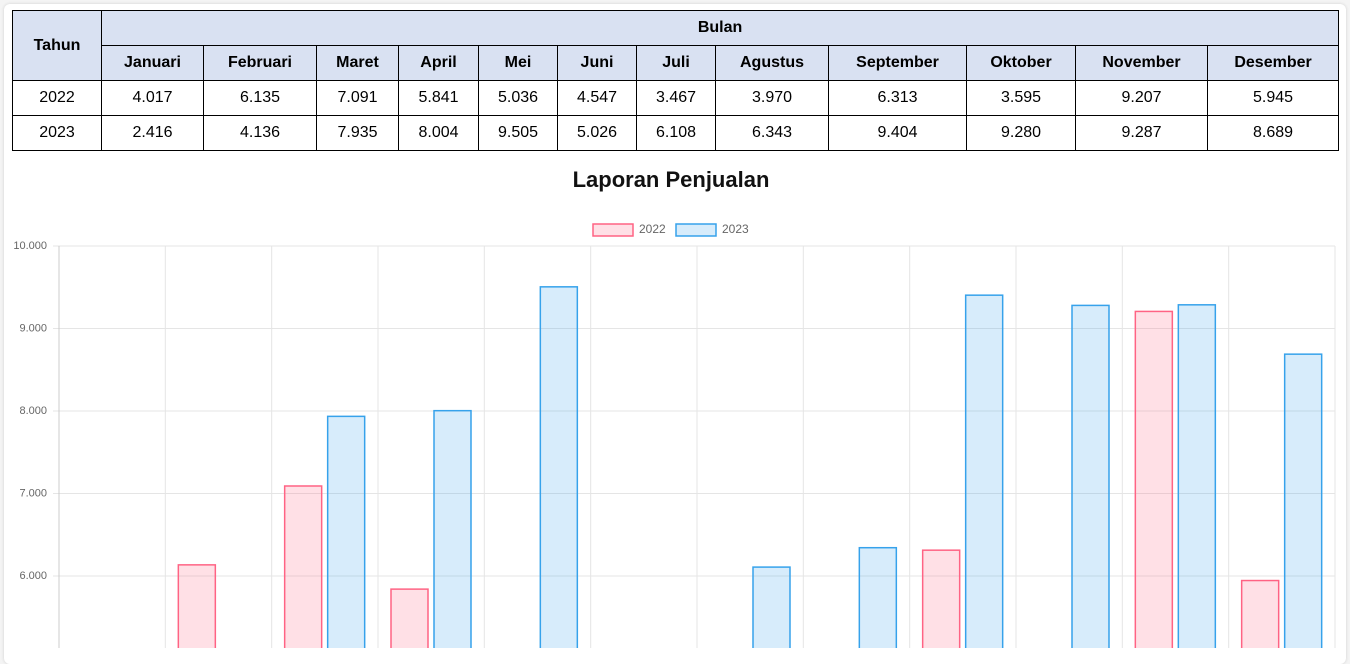 This screenshot has height=664, width=1350. I want to click on y-tick-label: 9.000, so click(33, 328).